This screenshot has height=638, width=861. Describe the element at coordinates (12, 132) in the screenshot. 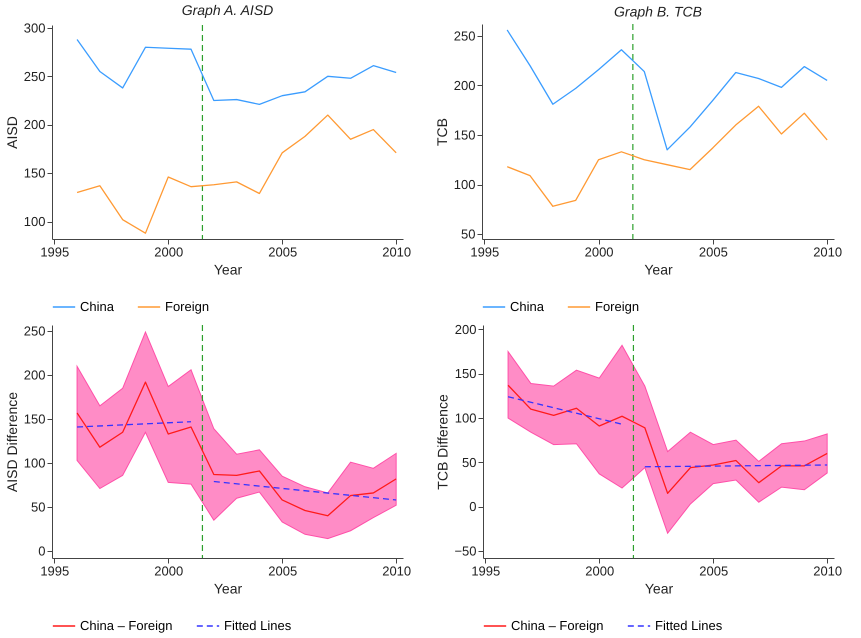

I see `y-axis-title: AISD` at that location.